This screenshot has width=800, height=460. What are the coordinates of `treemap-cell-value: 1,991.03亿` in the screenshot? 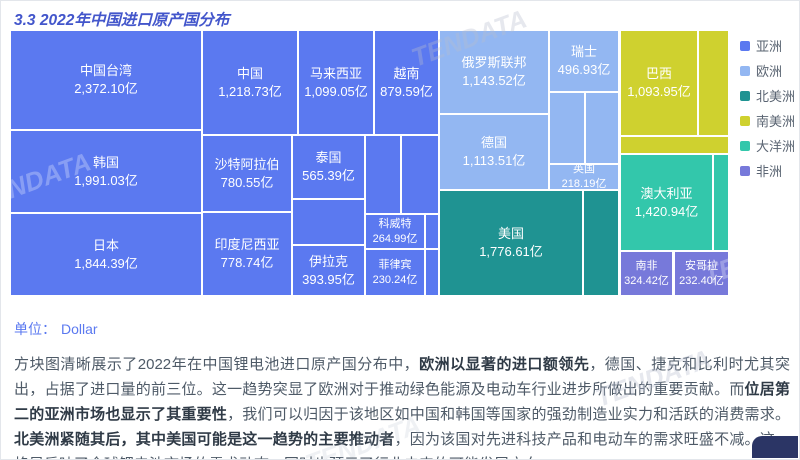 It's located at (106, 180).